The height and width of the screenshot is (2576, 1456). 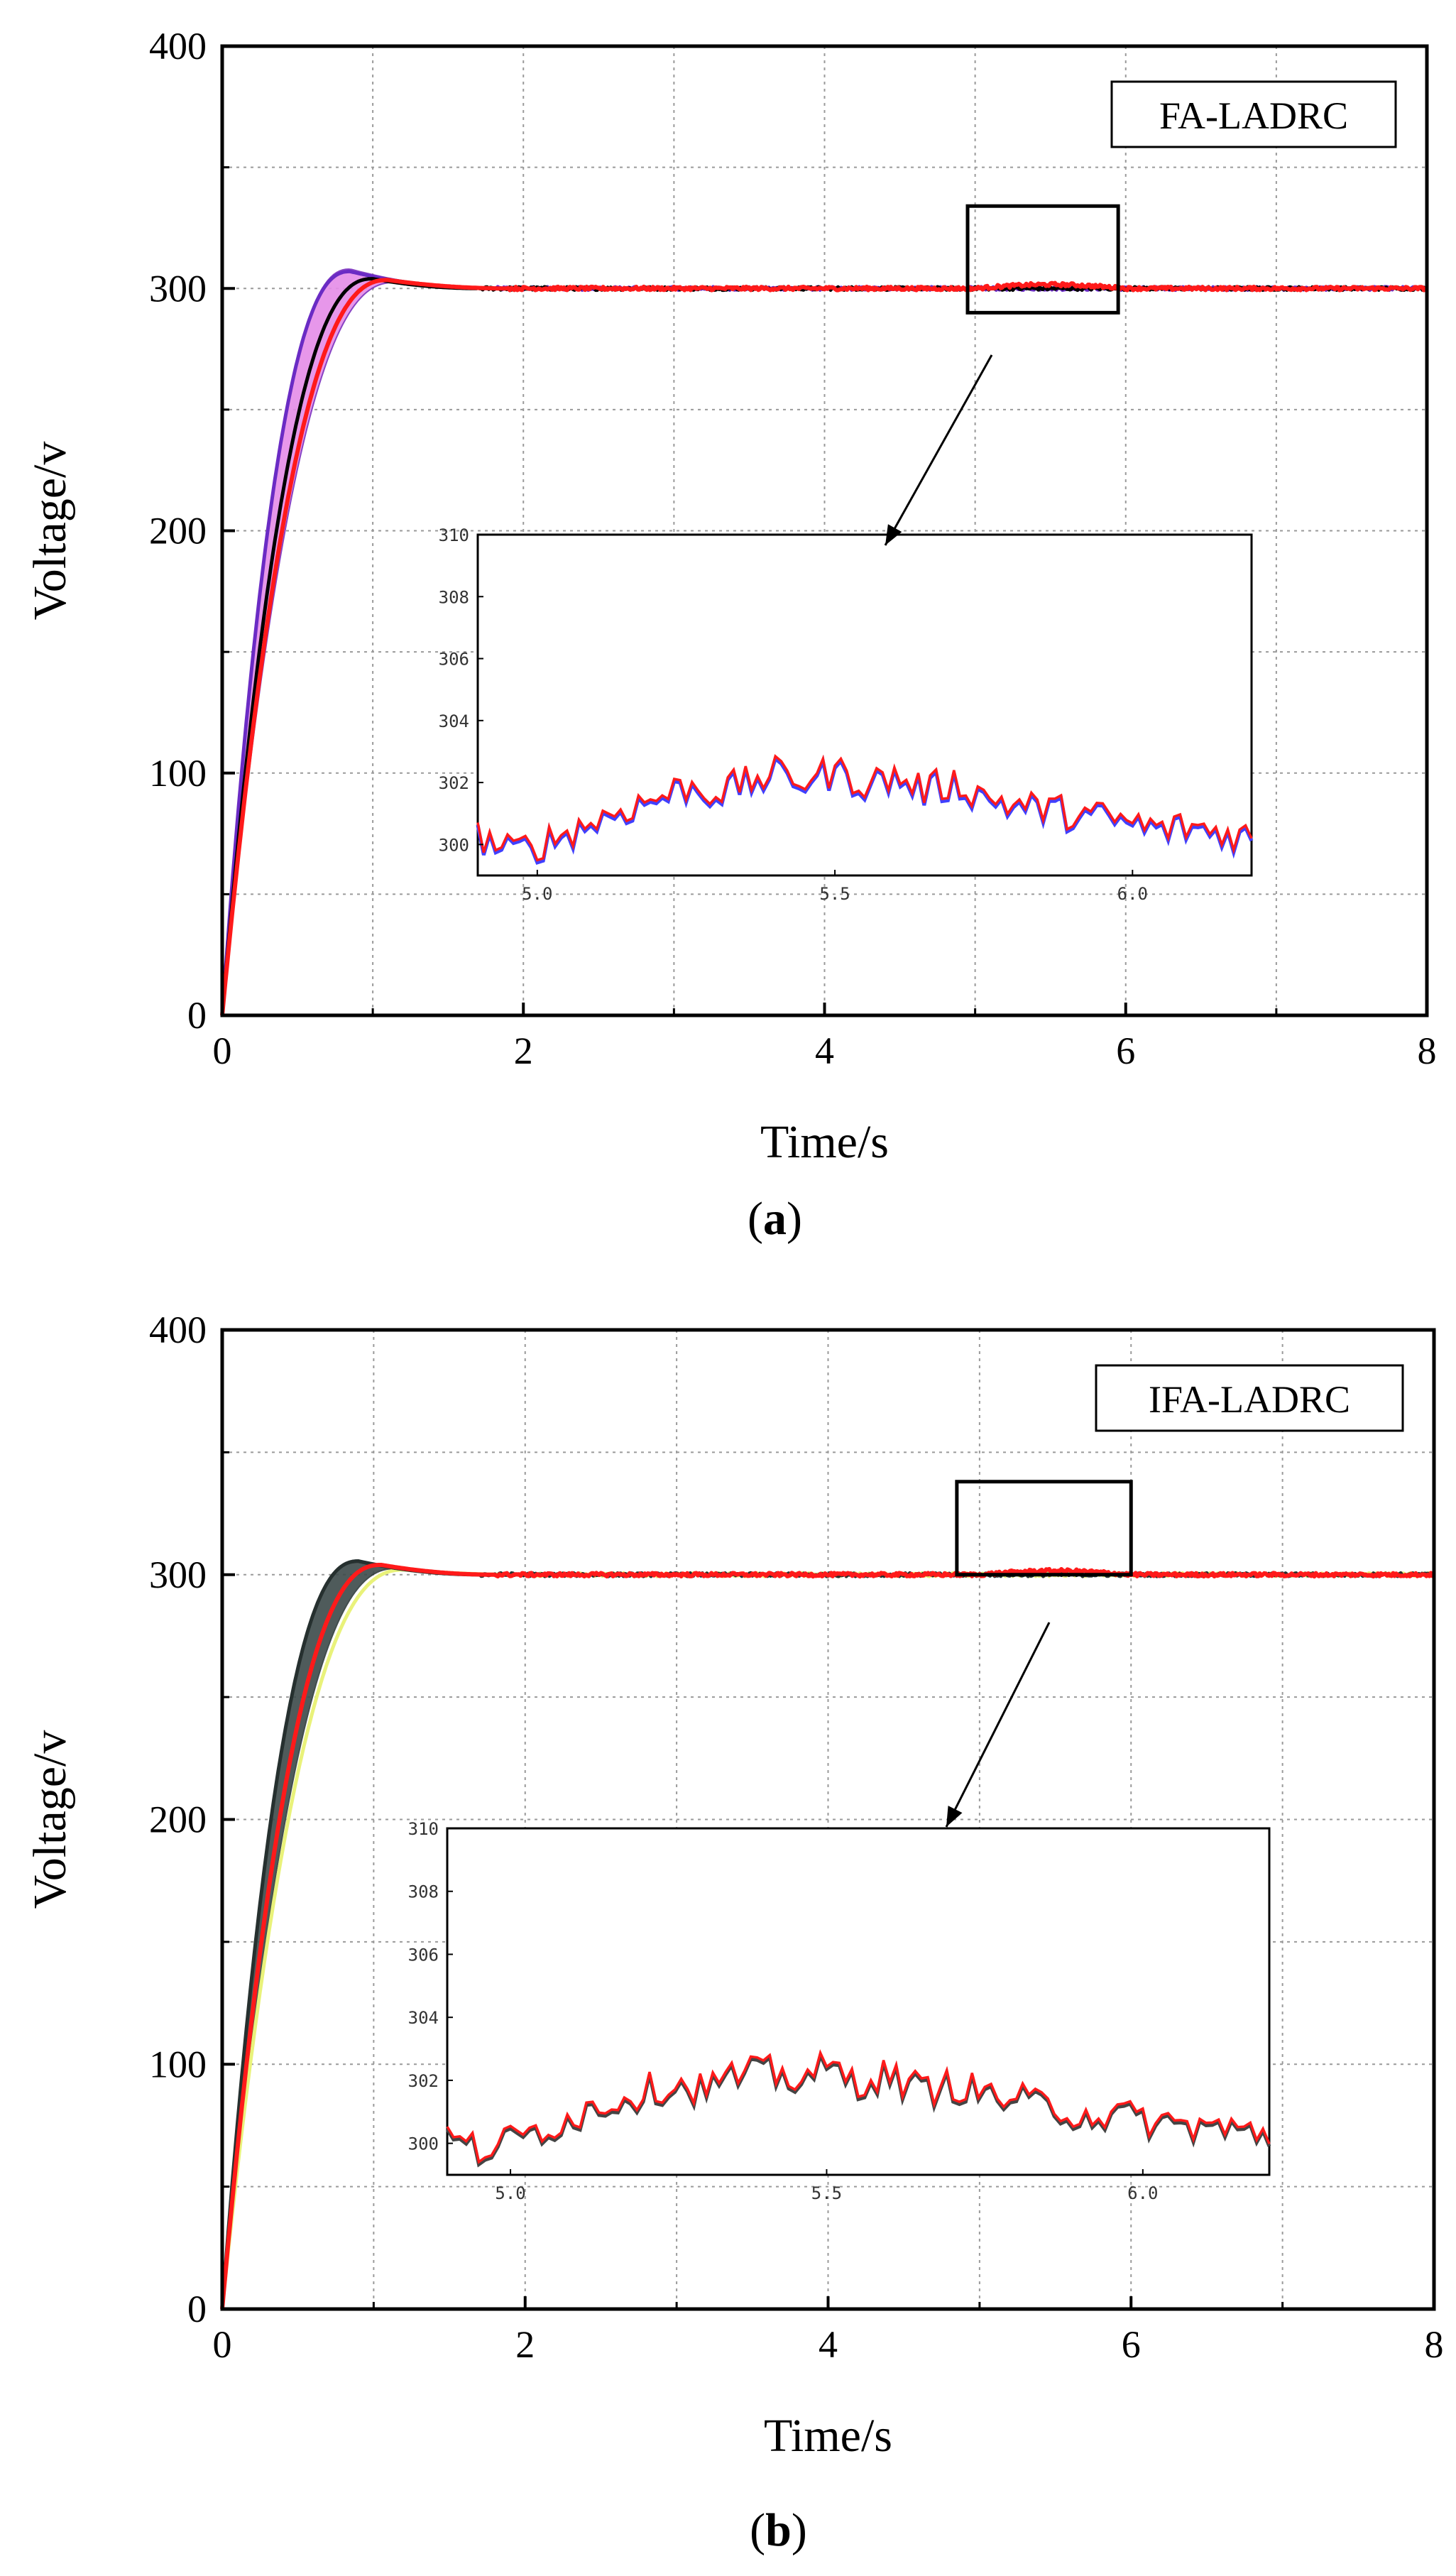 I want to click on method-label-text: FA-LADRC, so click(x=1253, y=115).